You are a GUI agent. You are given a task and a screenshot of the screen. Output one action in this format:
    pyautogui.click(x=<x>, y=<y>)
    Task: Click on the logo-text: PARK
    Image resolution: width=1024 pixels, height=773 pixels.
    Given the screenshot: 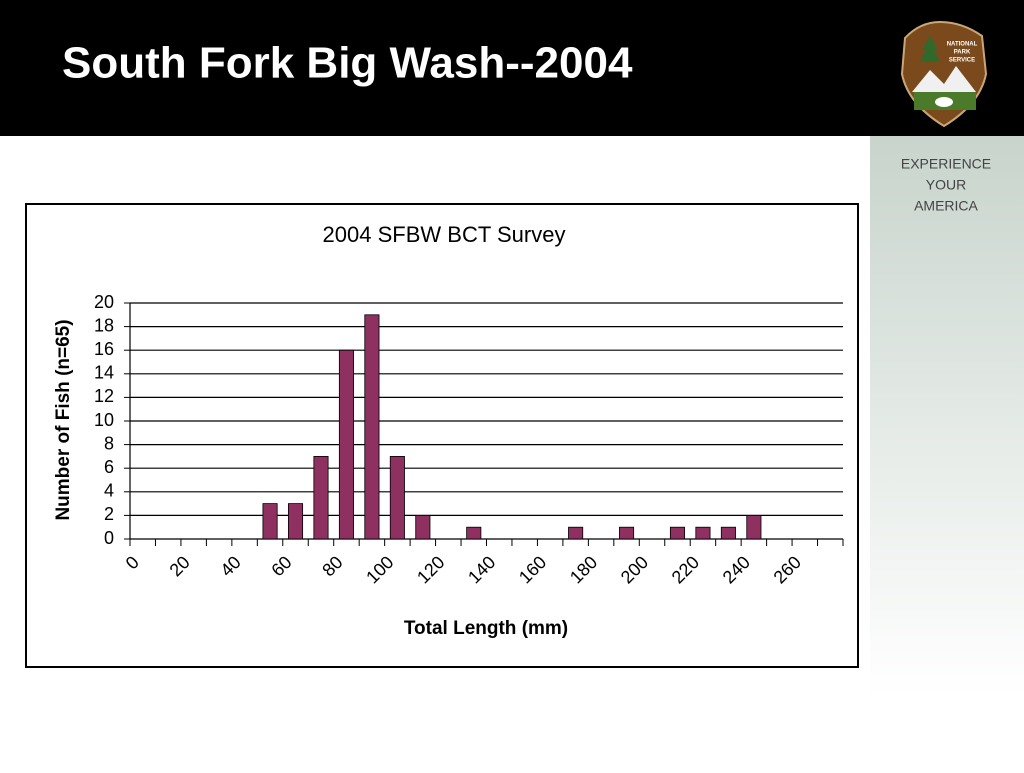 What is the action you would take?
    pyautogui.click(x=962, y=53)
    